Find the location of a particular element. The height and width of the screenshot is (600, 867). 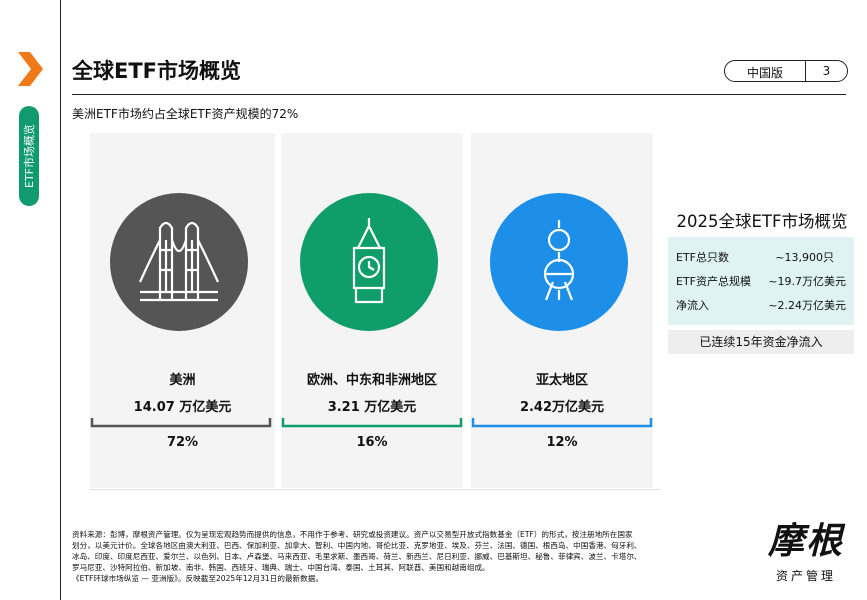

row-label: ETF资产总规模 is located at coordinates (713, 281).